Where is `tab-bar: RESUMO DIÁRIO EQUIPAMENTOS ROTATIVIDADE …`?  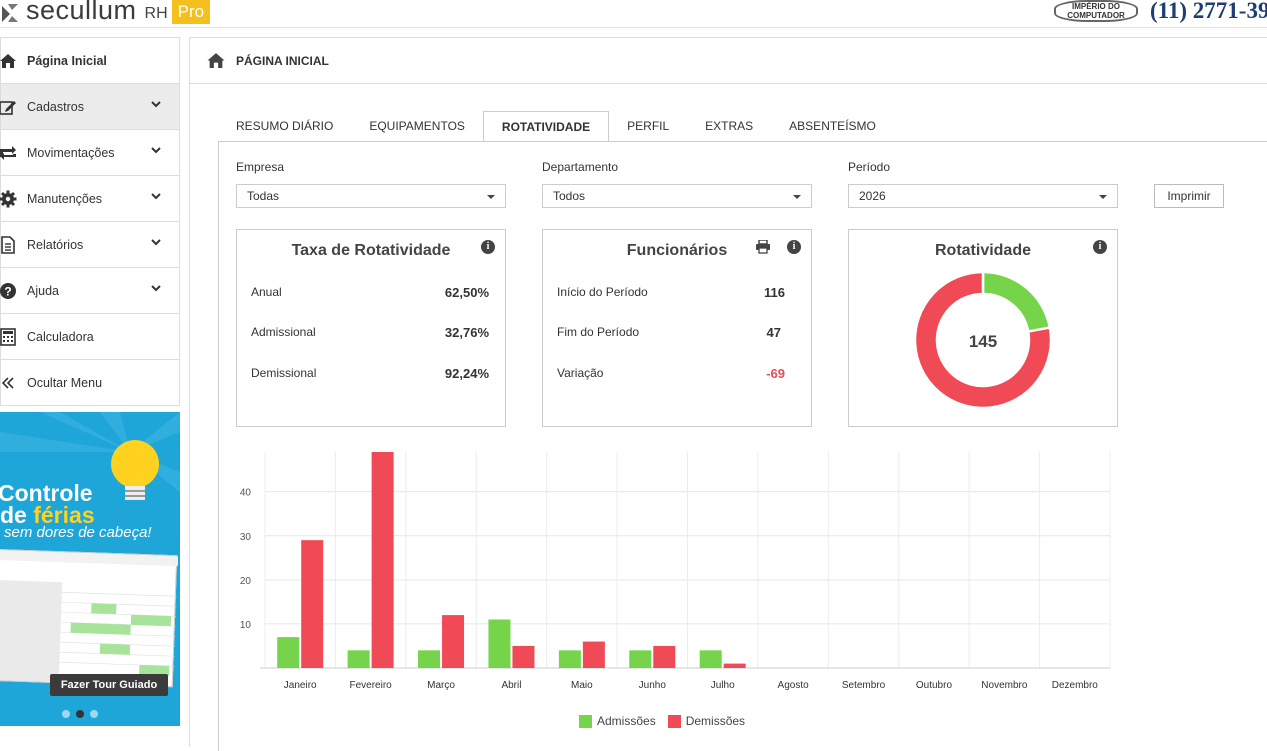 tab-bar: RESUMO DIÁRIO EQUIPAMENTOS ROTATIVIDADE … is located at coordinates (556, 126).